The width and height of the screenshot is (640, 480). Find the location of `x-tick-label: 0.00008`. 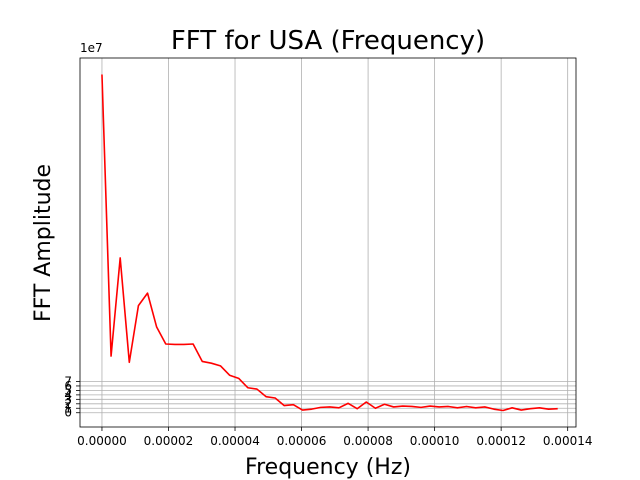

x-tick-label: 0.00008 is located at coordinates (368, 441).